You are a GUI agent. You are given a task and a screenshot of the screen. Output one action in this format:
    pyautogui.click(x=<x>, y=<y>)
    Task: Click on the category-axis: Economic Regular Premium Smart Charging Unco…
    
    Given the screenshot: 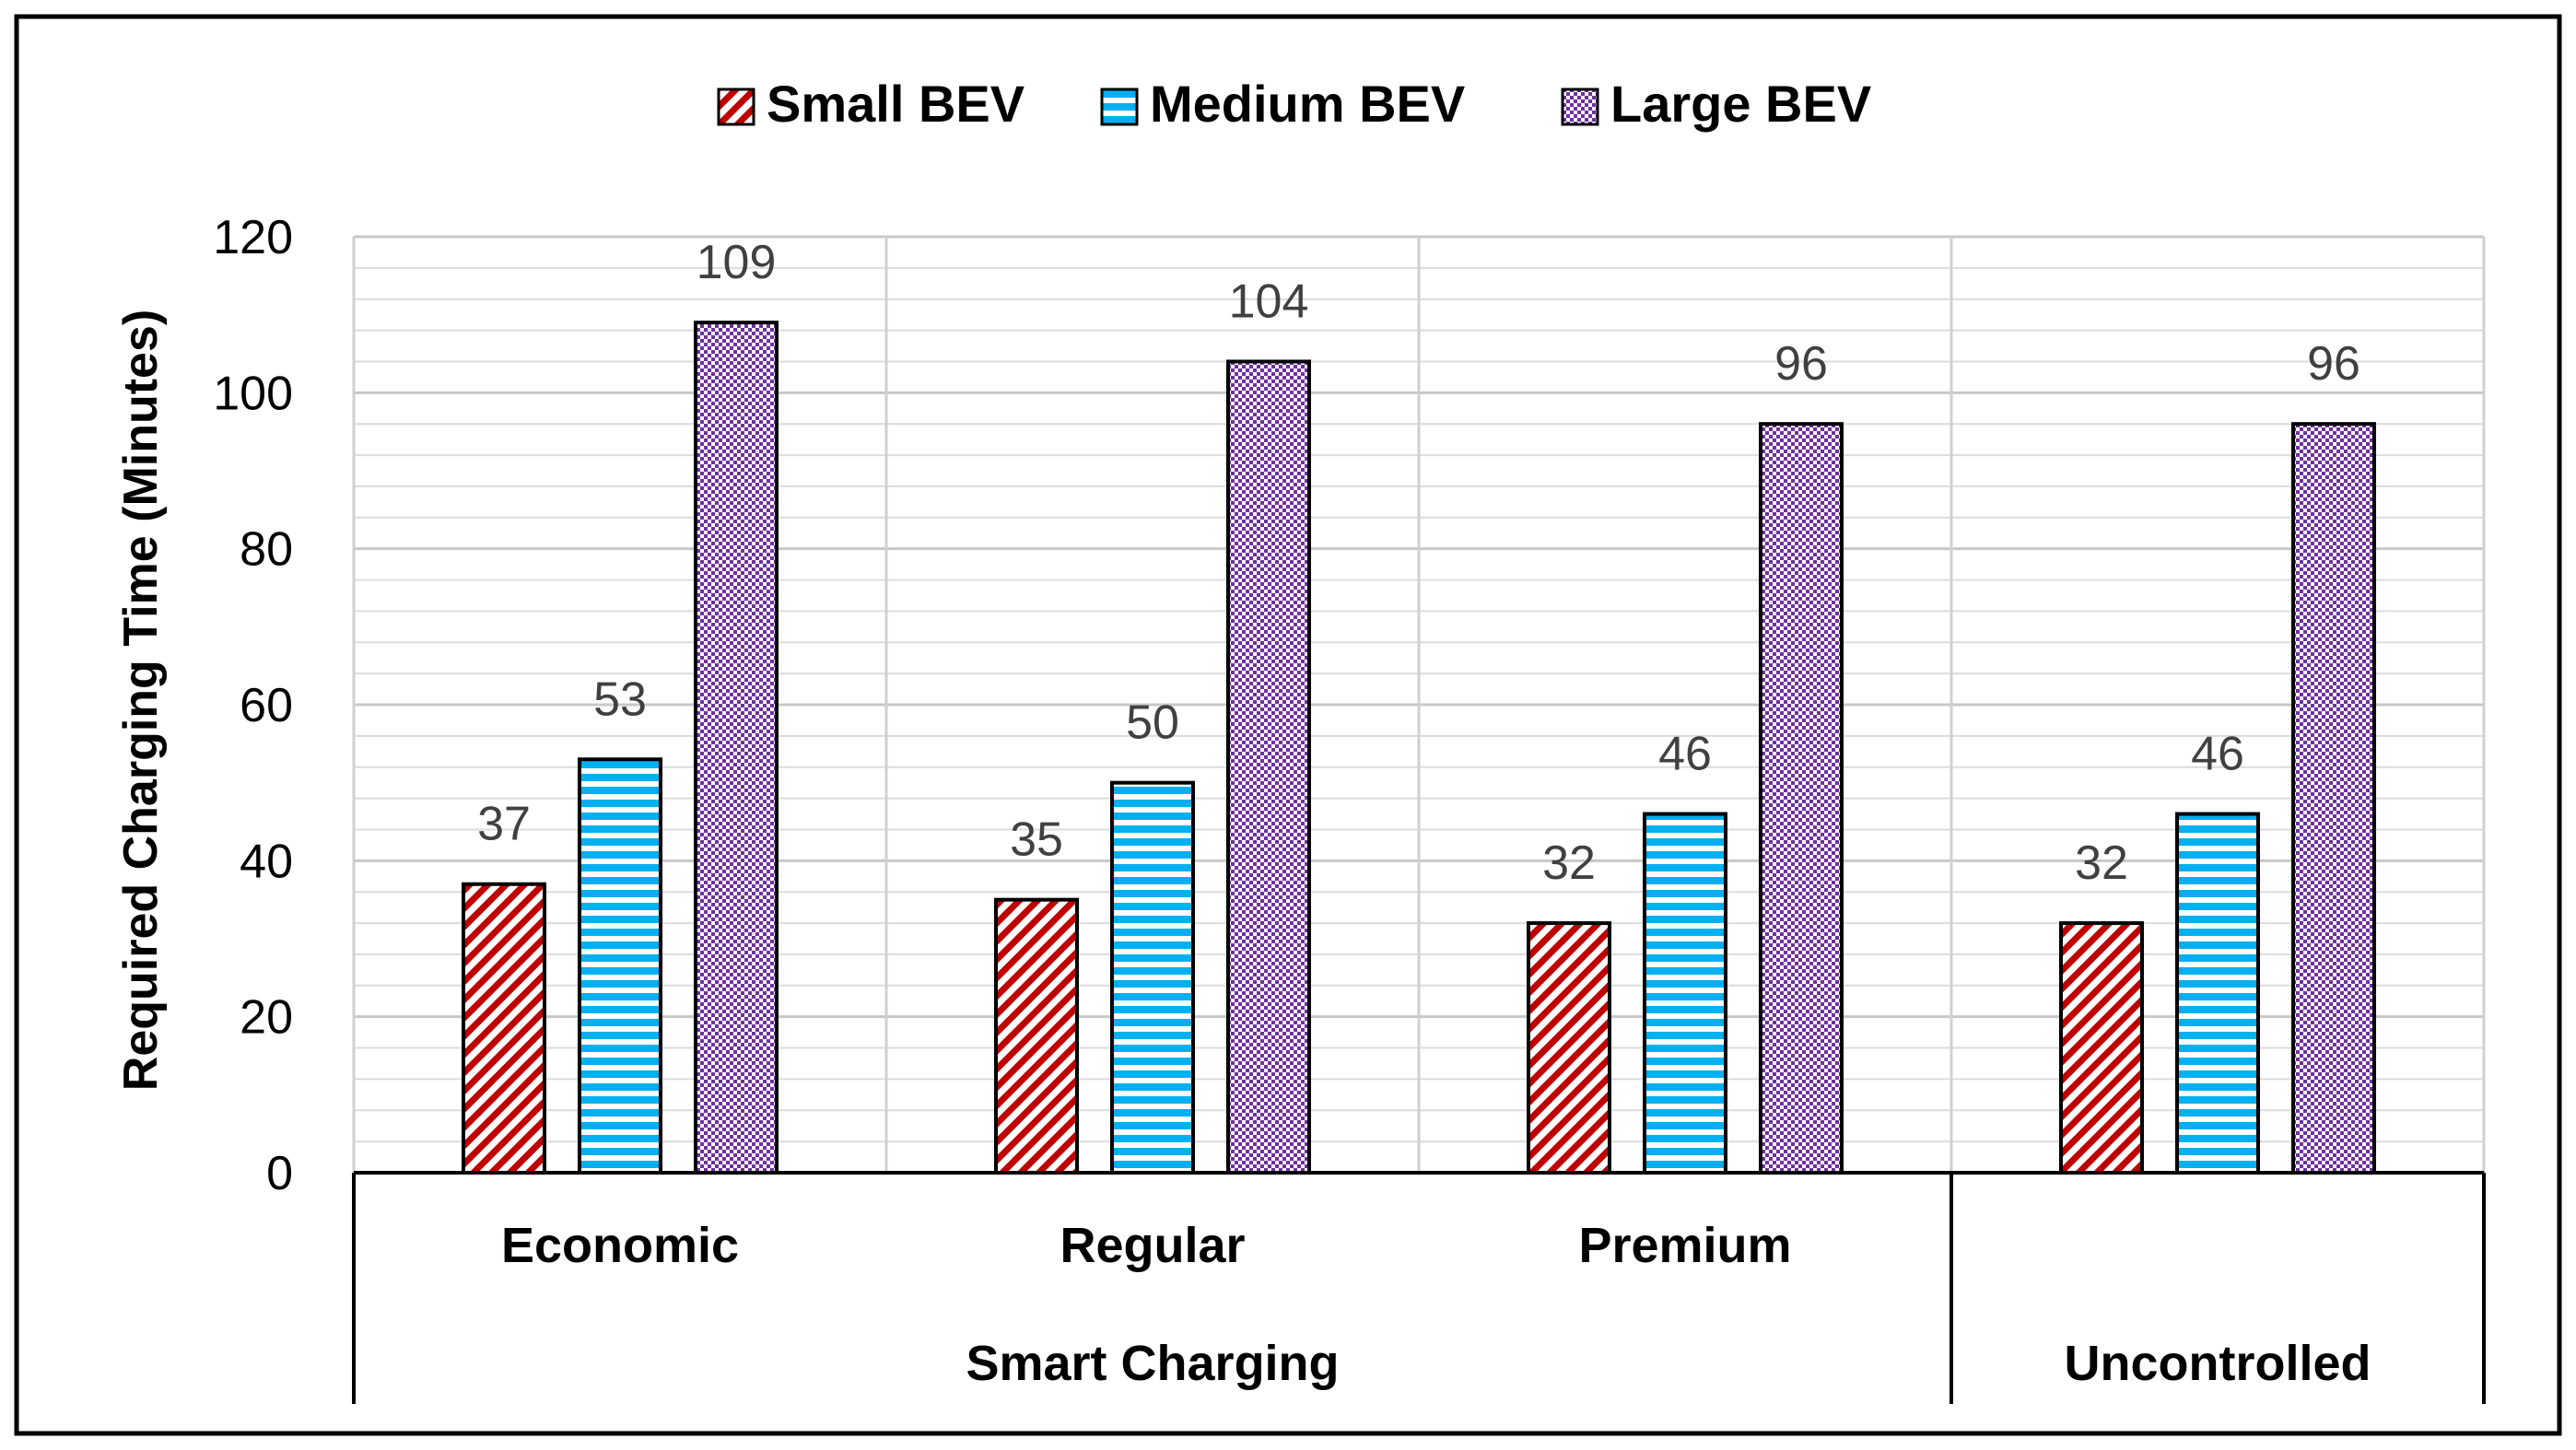 What is the action you would take?
    pyautogui.click(x=1436, y=1305)
    